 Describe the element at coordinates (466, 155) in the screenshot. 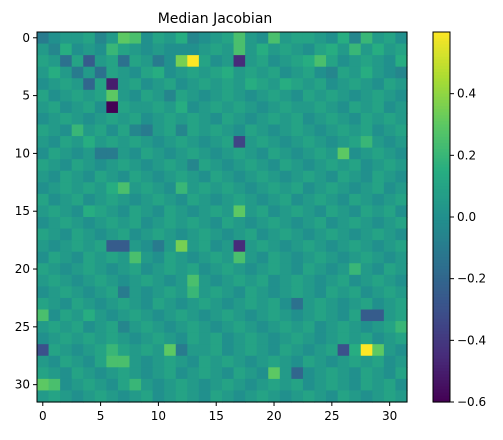

I see `colorbar-tick-label: 0.2` at that location.